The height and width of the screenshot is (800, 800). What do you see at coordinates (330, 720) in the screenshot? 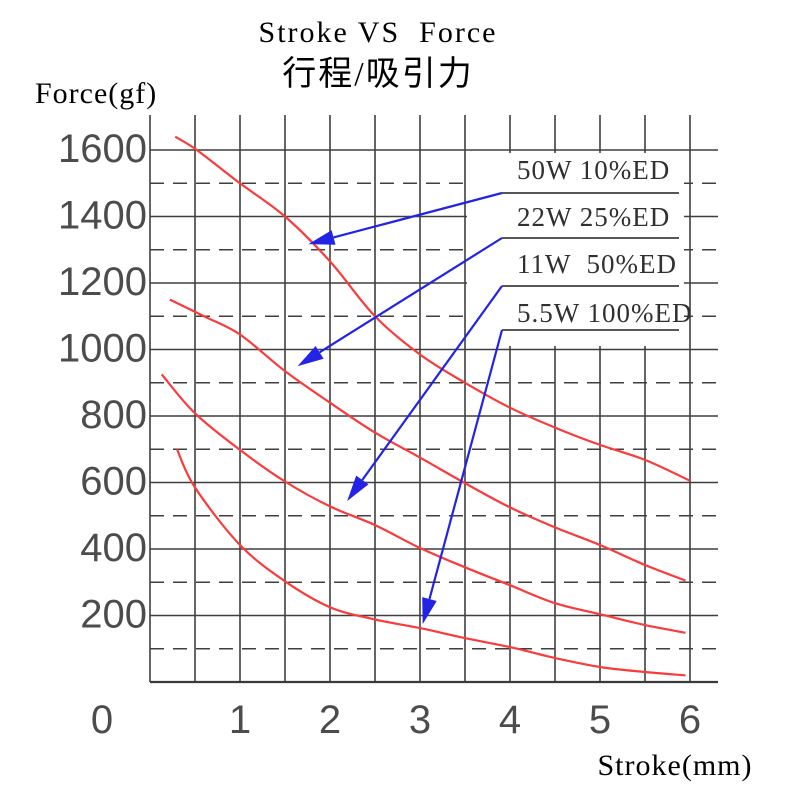
I see `x-tick-label: 2` at bounding box center [330, 720].